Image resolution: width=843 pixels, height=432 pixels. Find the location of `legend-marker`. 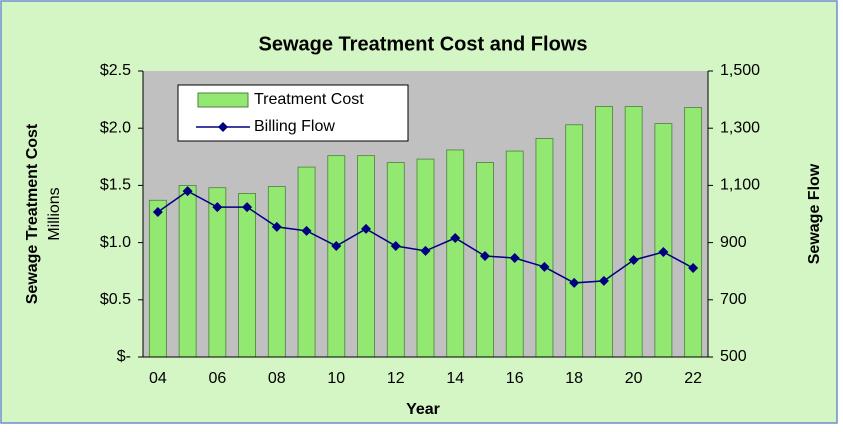

legend-marker is located at coordinates (223, 127).